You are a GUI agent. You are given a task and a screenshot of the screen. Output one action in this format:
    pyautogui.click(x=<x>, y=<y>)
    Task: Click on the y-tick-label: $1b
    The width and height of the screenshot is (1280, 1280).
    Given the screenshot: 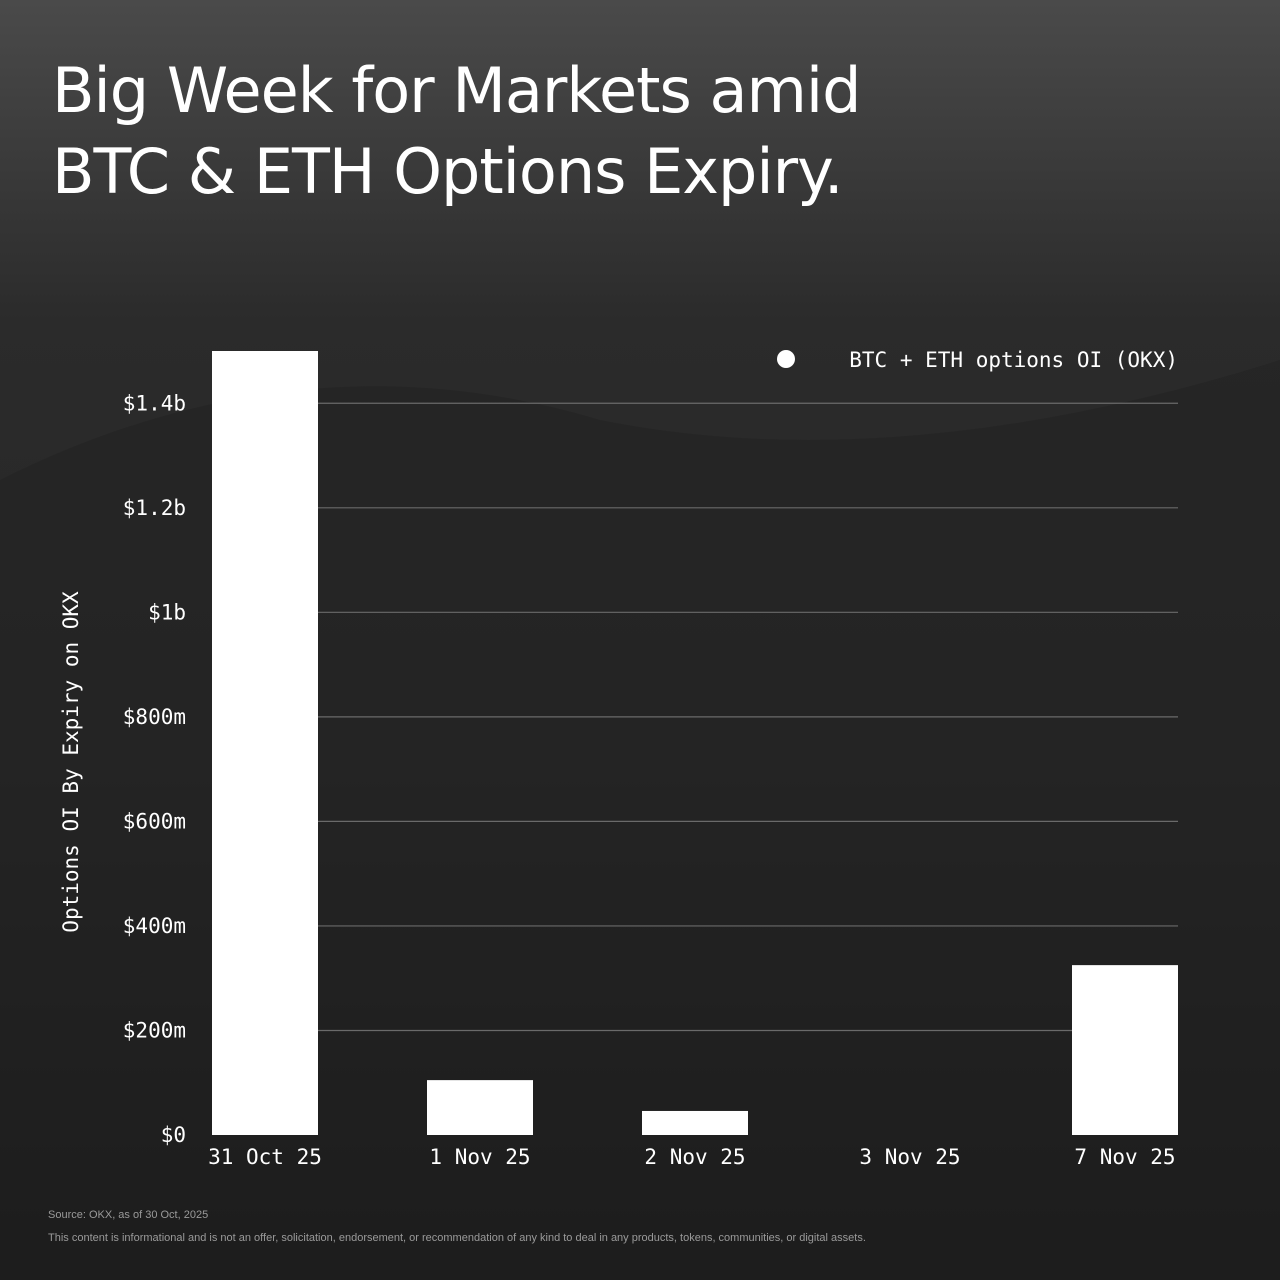 What is the action you would take?
    pyautogui.click(x=167, y=612)
    